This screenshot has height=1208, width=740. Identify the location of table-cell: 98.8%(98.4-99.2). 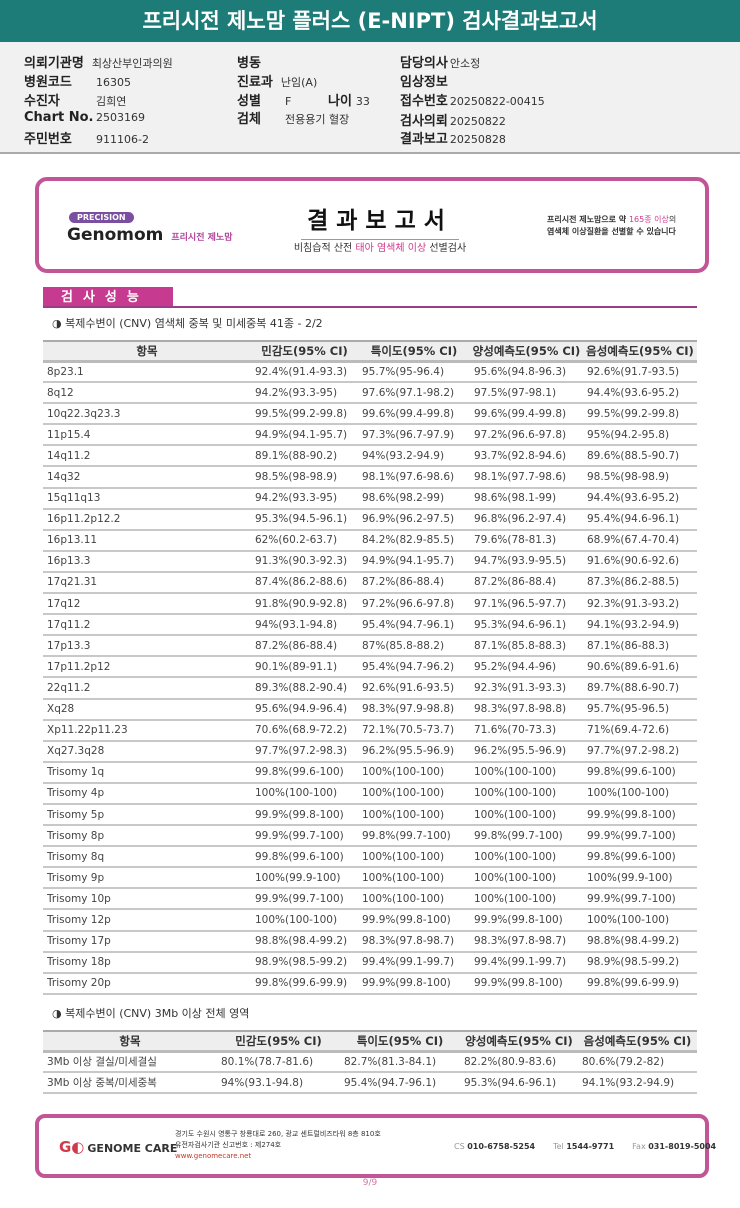
(640, 941).